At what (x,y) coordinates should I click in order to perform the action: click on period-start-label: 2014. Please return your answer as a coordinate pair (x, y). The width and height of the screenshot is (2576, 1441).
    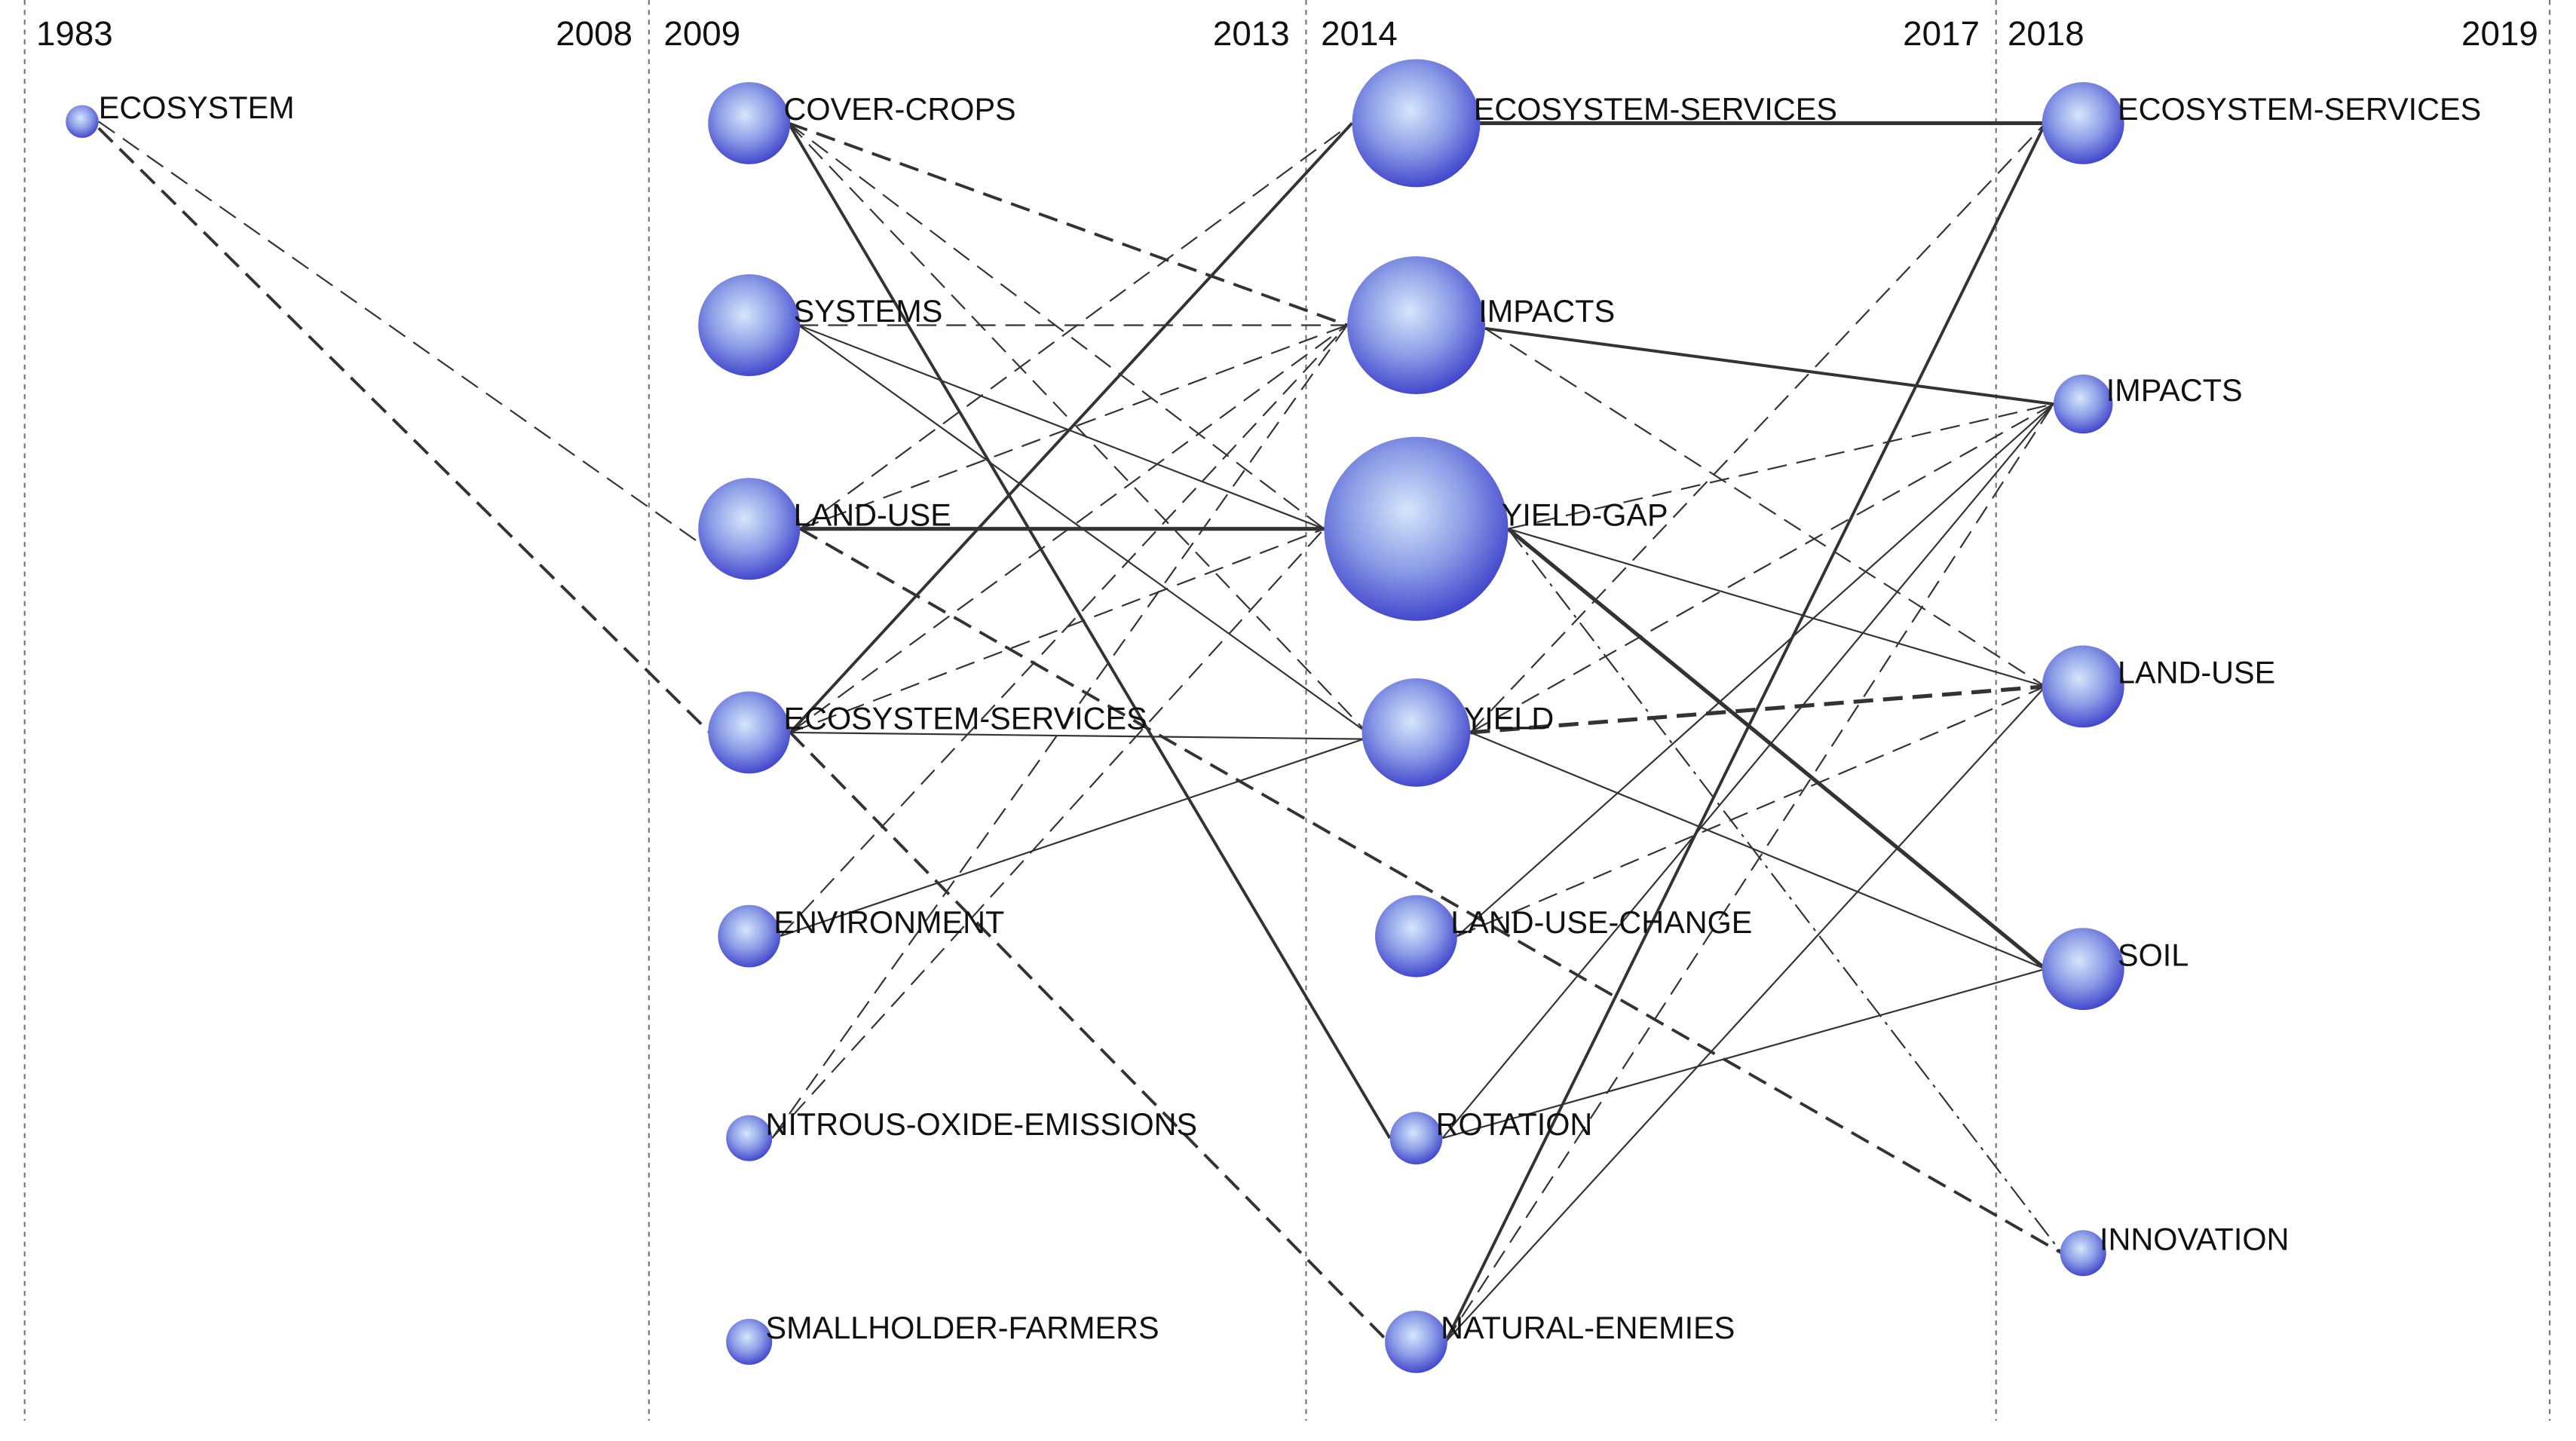
    Looking at the image, I should click on (1359, 33).